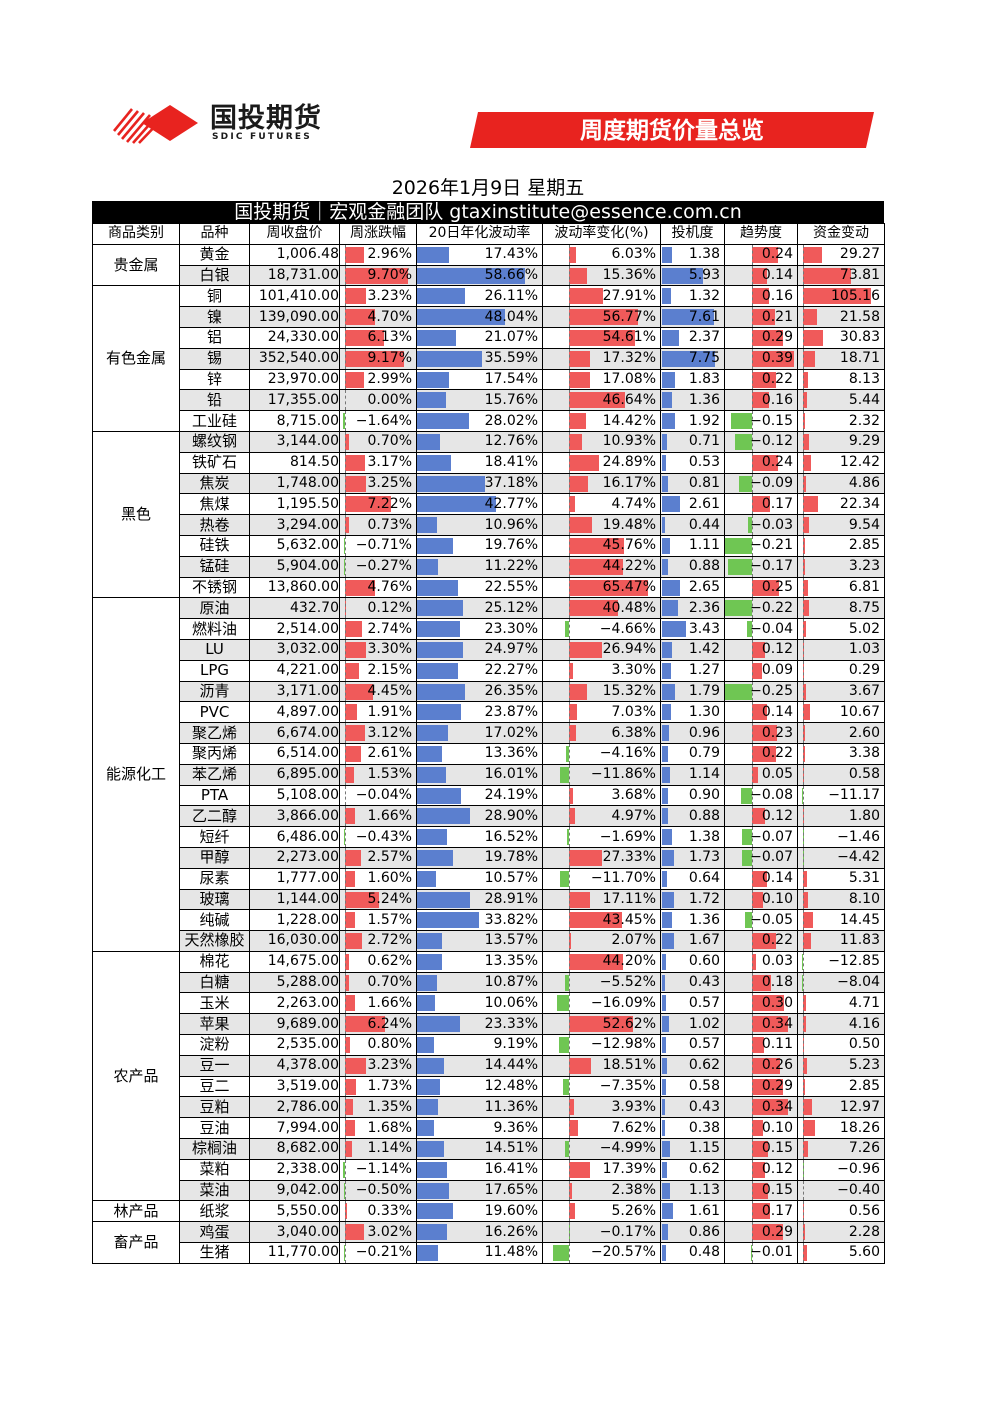 The width and height of the screenshot is (992, 1403). What do you see at coordinates (761, 1190) in the screenshot?
I see `trend-cell: 0.15` at bounding box center [761, 1190].